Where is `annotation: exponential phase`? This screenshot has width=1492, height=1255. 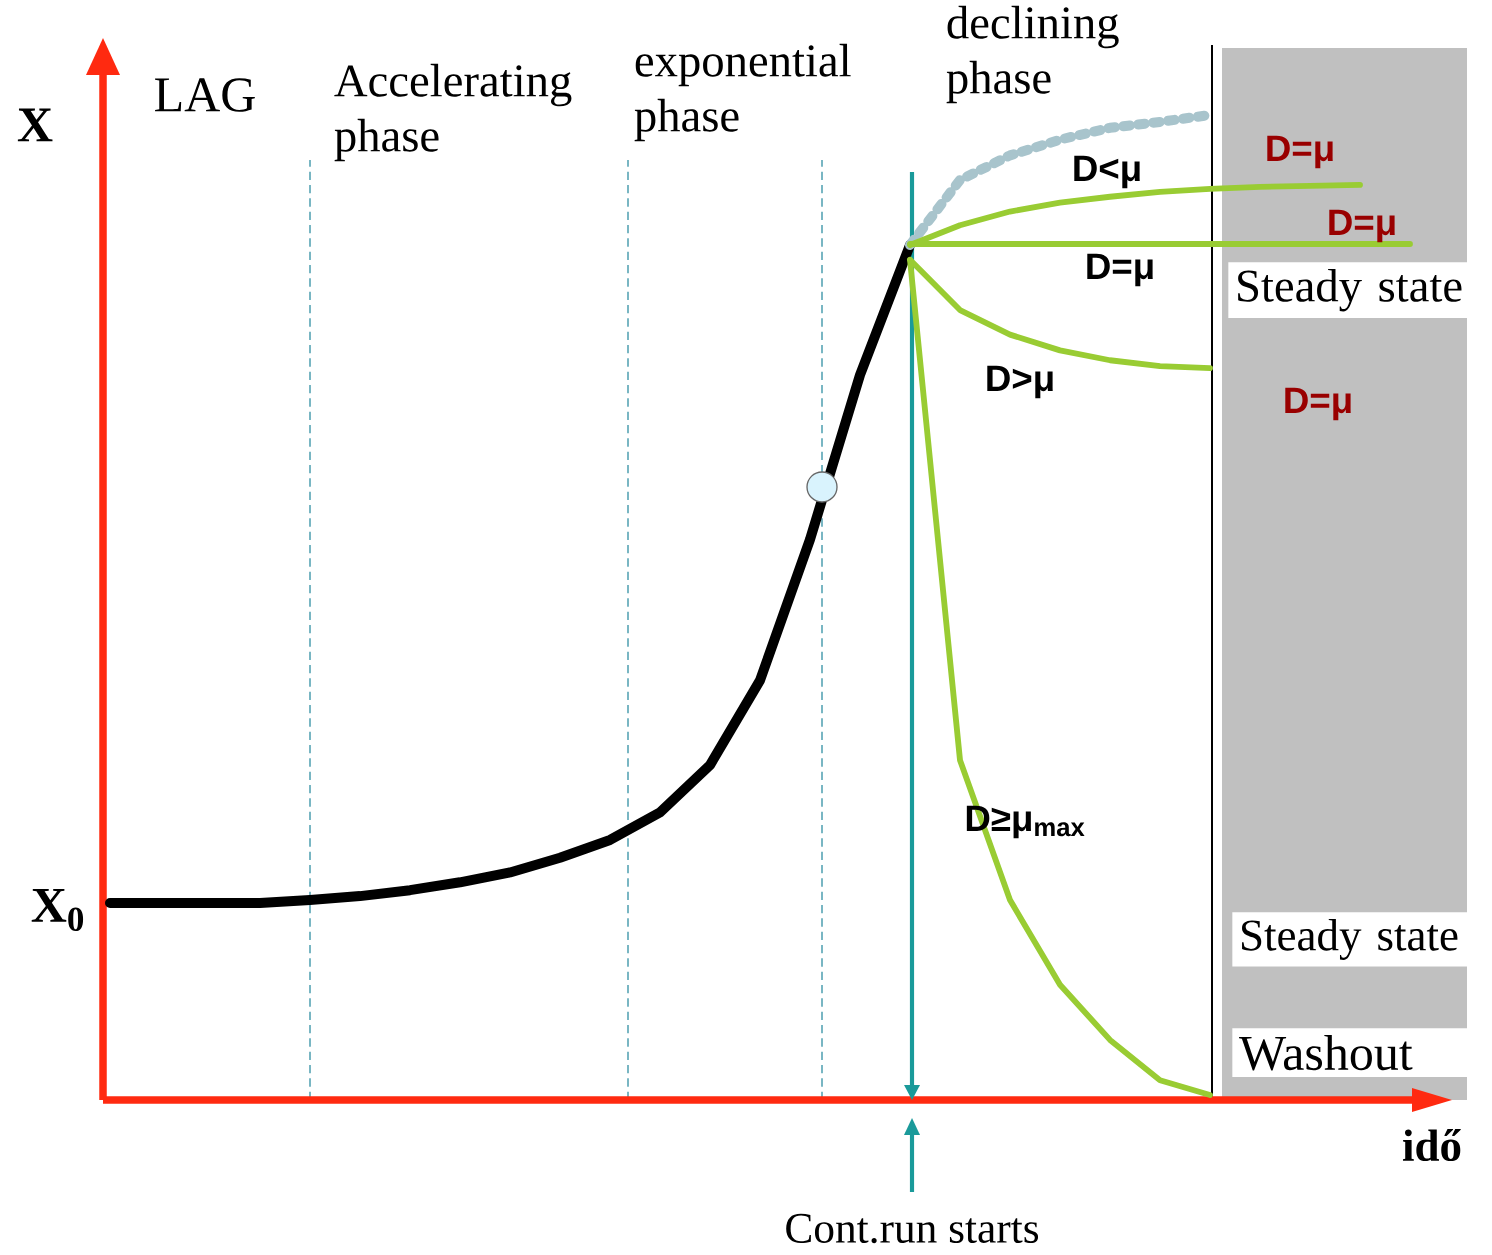
annotation: exponential phase is located at coordinates (742, 92).